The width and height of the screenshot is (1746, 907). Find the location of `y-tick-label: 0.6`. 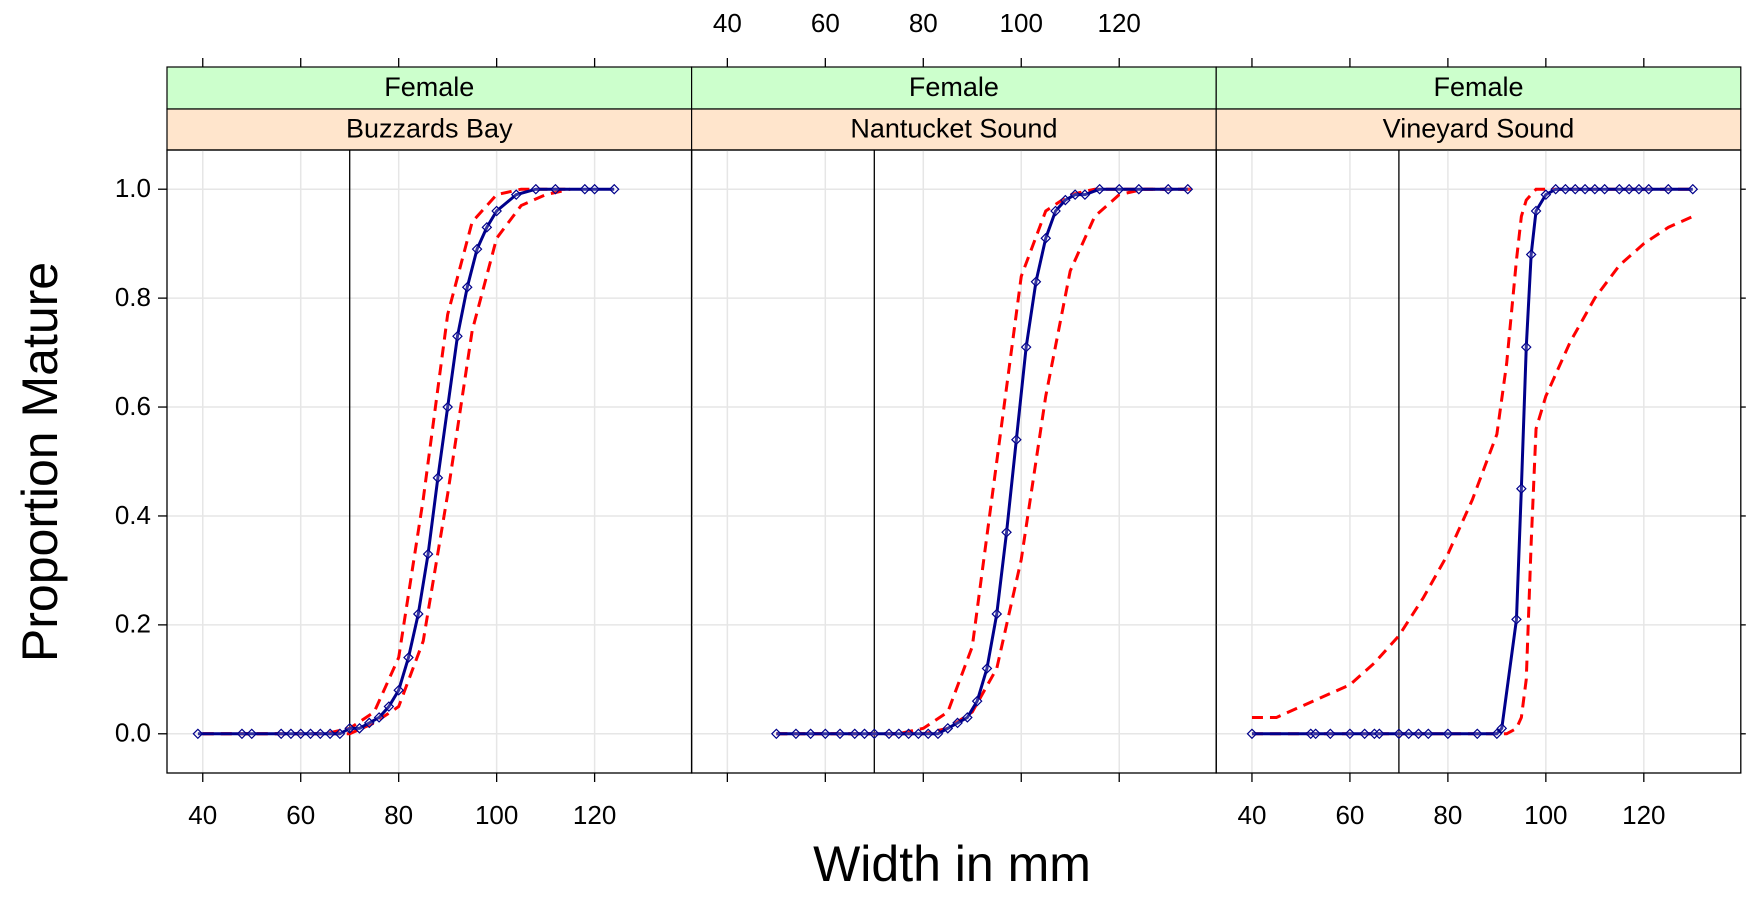

y-tick-label: 0.6 is located at coordinates (133, 406).